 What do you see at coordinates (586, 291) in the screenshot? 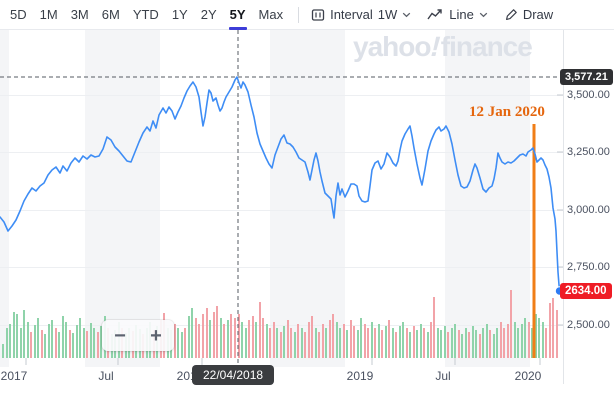
I see `last-price-badge: 2634.00` at bounding box center [586, 291].